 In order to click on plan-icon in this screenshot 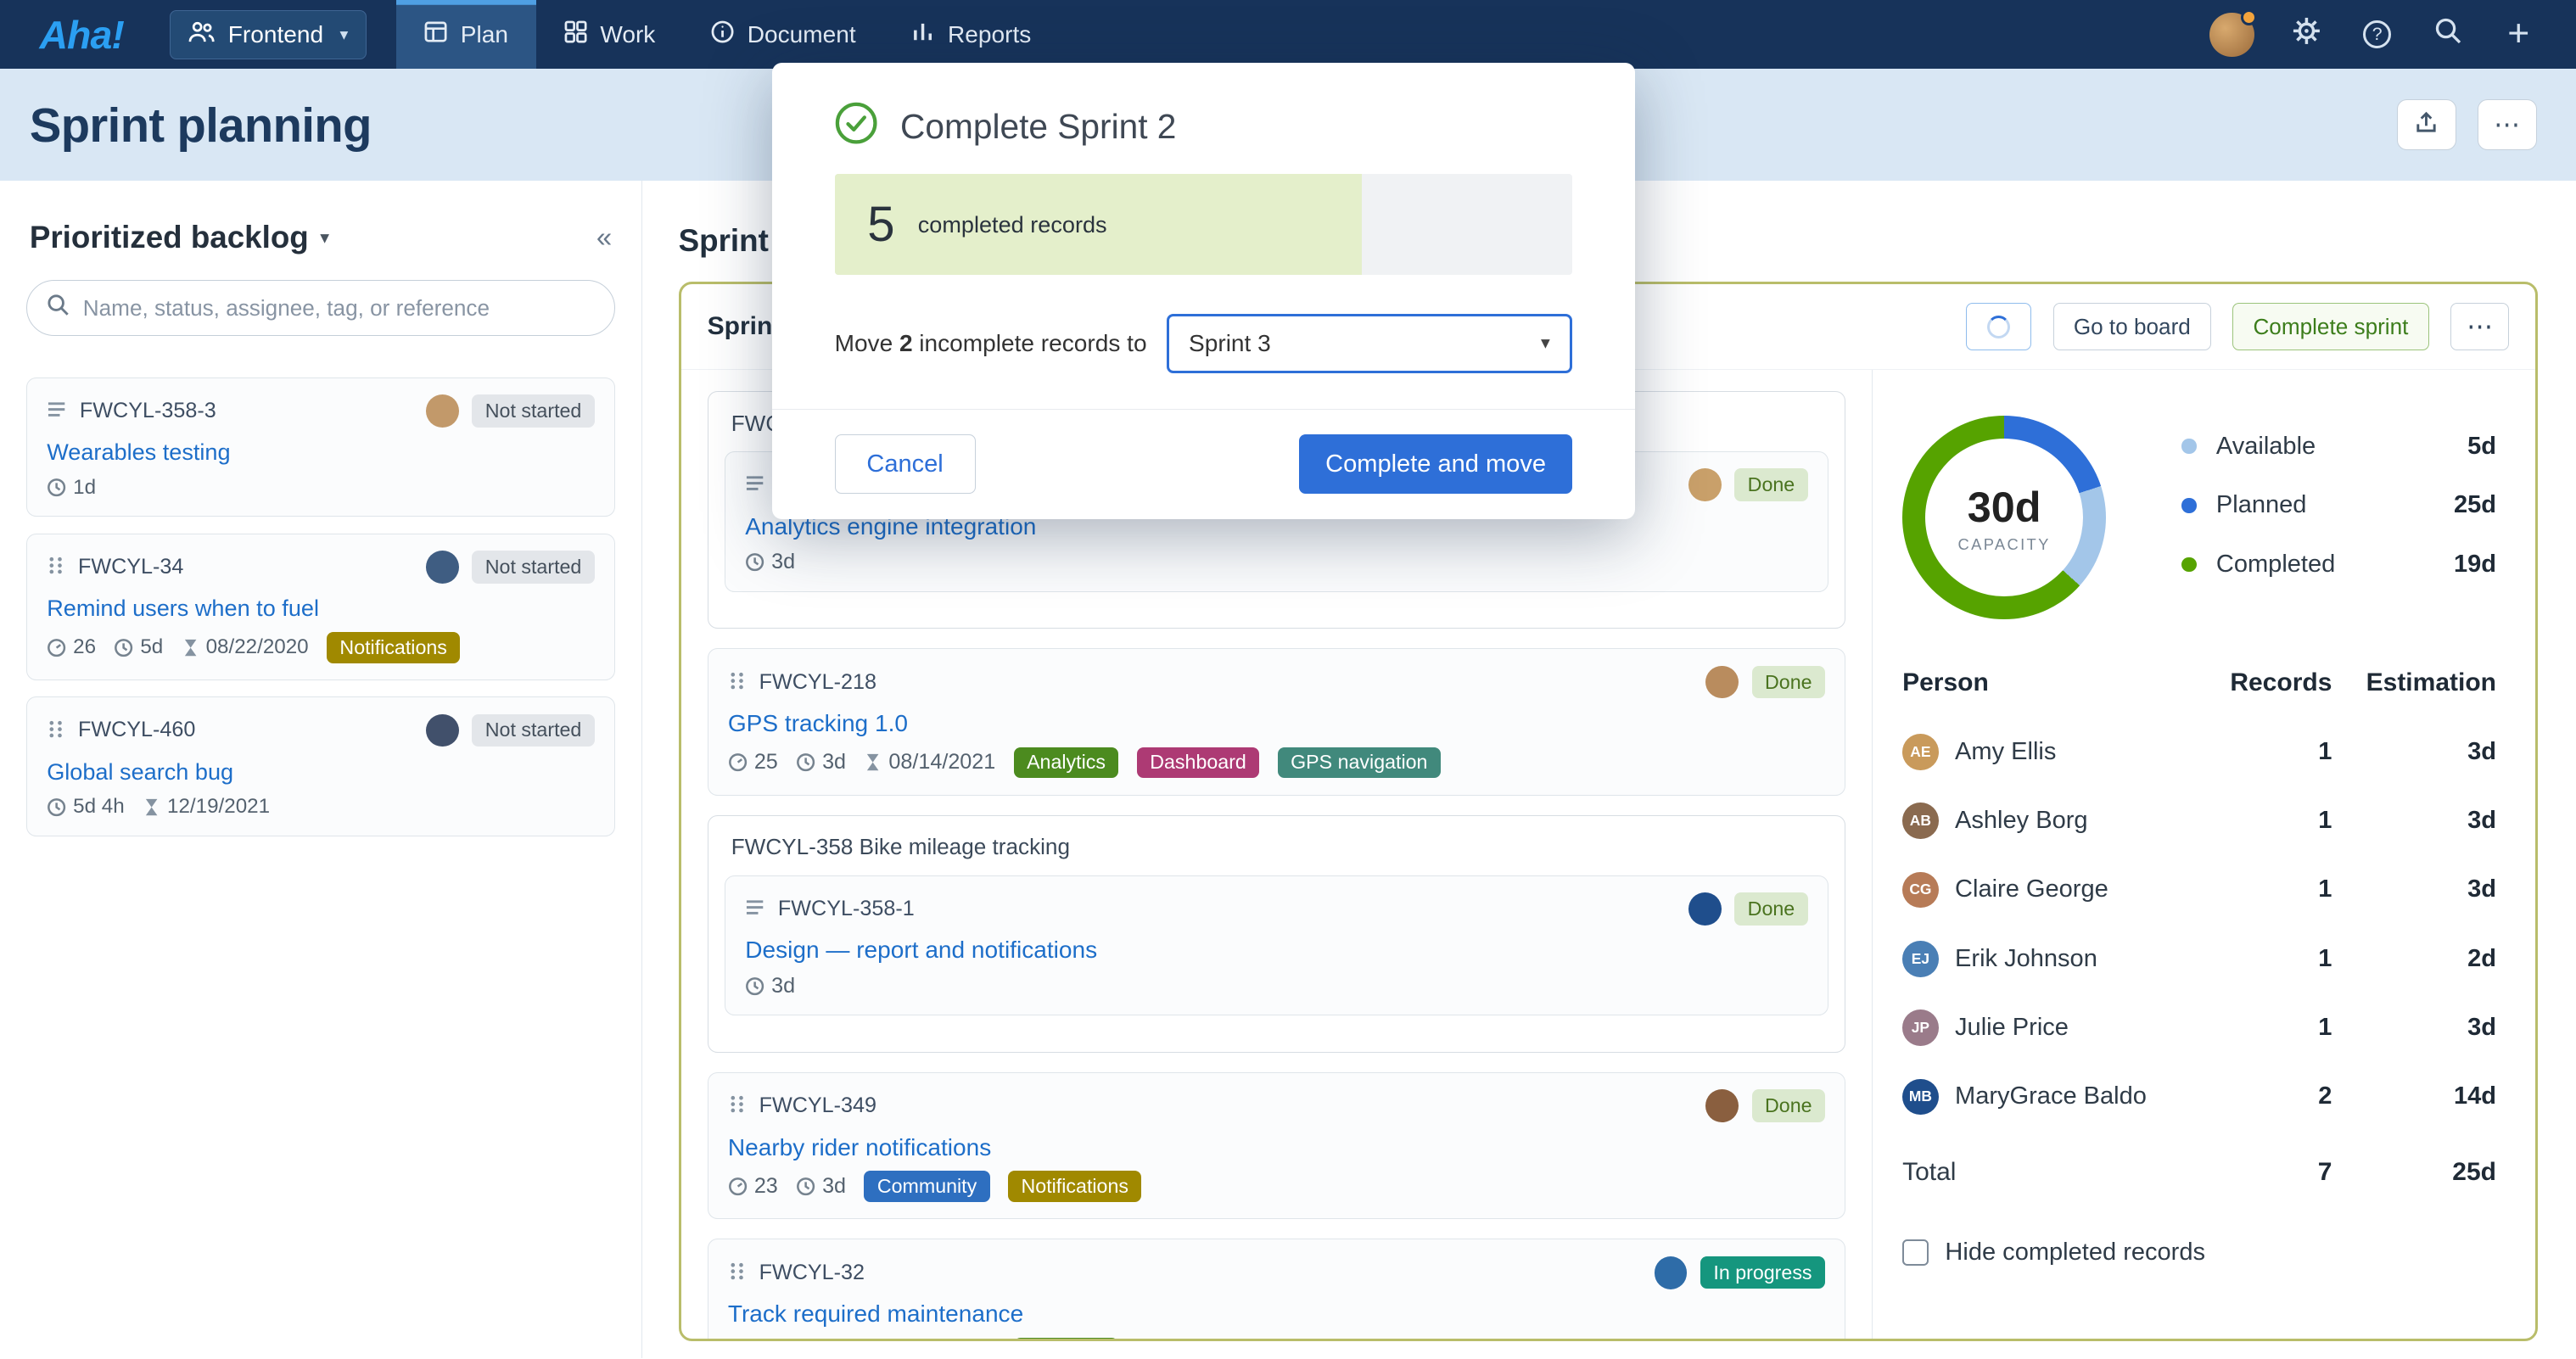, I will do `click(435, 34)`.